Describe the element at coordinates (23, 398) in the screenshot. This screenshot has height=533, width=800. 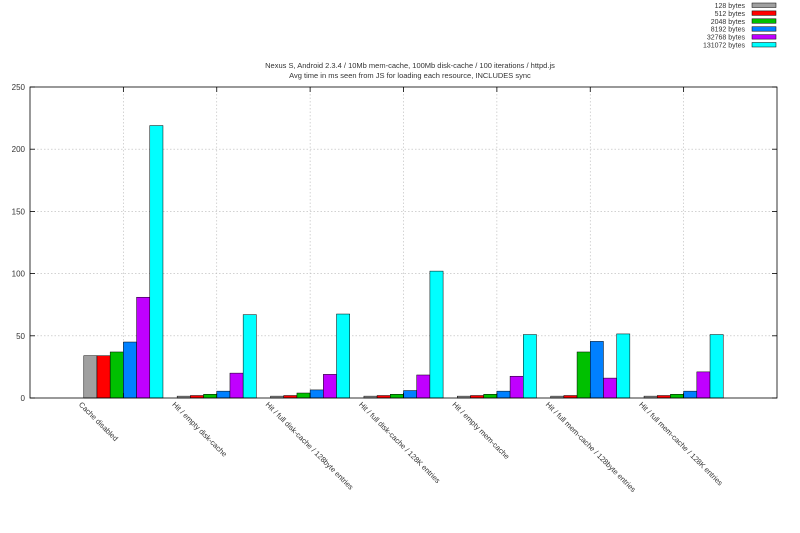
I see `y-tick-label: 0` at that location.